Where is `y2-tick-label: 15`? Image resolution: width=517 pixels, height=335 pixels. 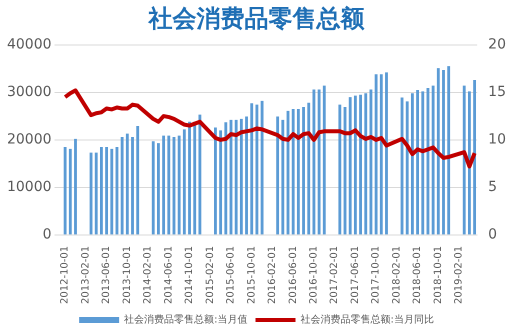
y2-tick-label: 15 is located at coordinates (497, 92).